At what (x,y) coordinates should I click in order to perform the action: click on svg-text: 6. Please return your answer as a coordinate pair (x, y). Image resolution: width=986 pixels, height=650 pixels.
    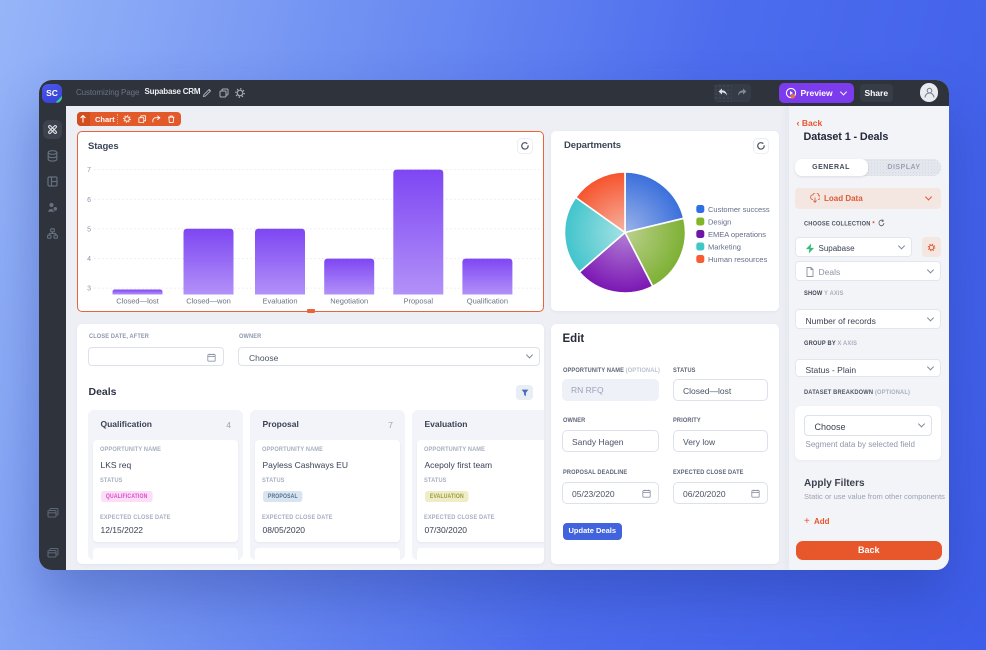
    Looking at the image, I should click on (89, 200).